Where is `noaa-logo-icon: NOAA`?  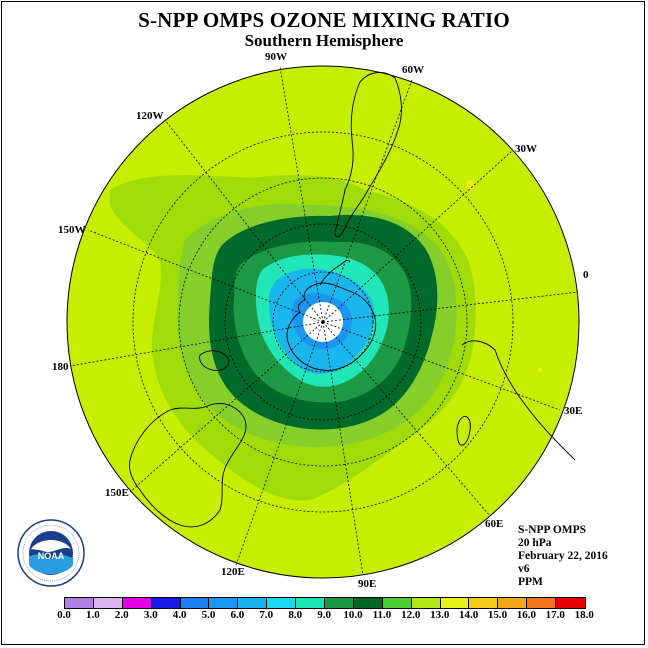
noaa-logo-icon: NOAA is located at coordinates (51, 553).